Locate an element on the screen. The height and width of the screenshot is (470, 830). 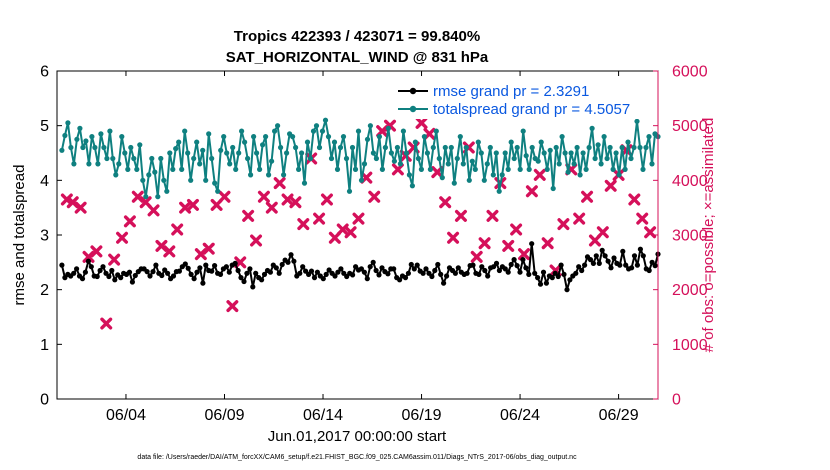
x-tick-label: 06/09 is located at coordinates (224, 415).